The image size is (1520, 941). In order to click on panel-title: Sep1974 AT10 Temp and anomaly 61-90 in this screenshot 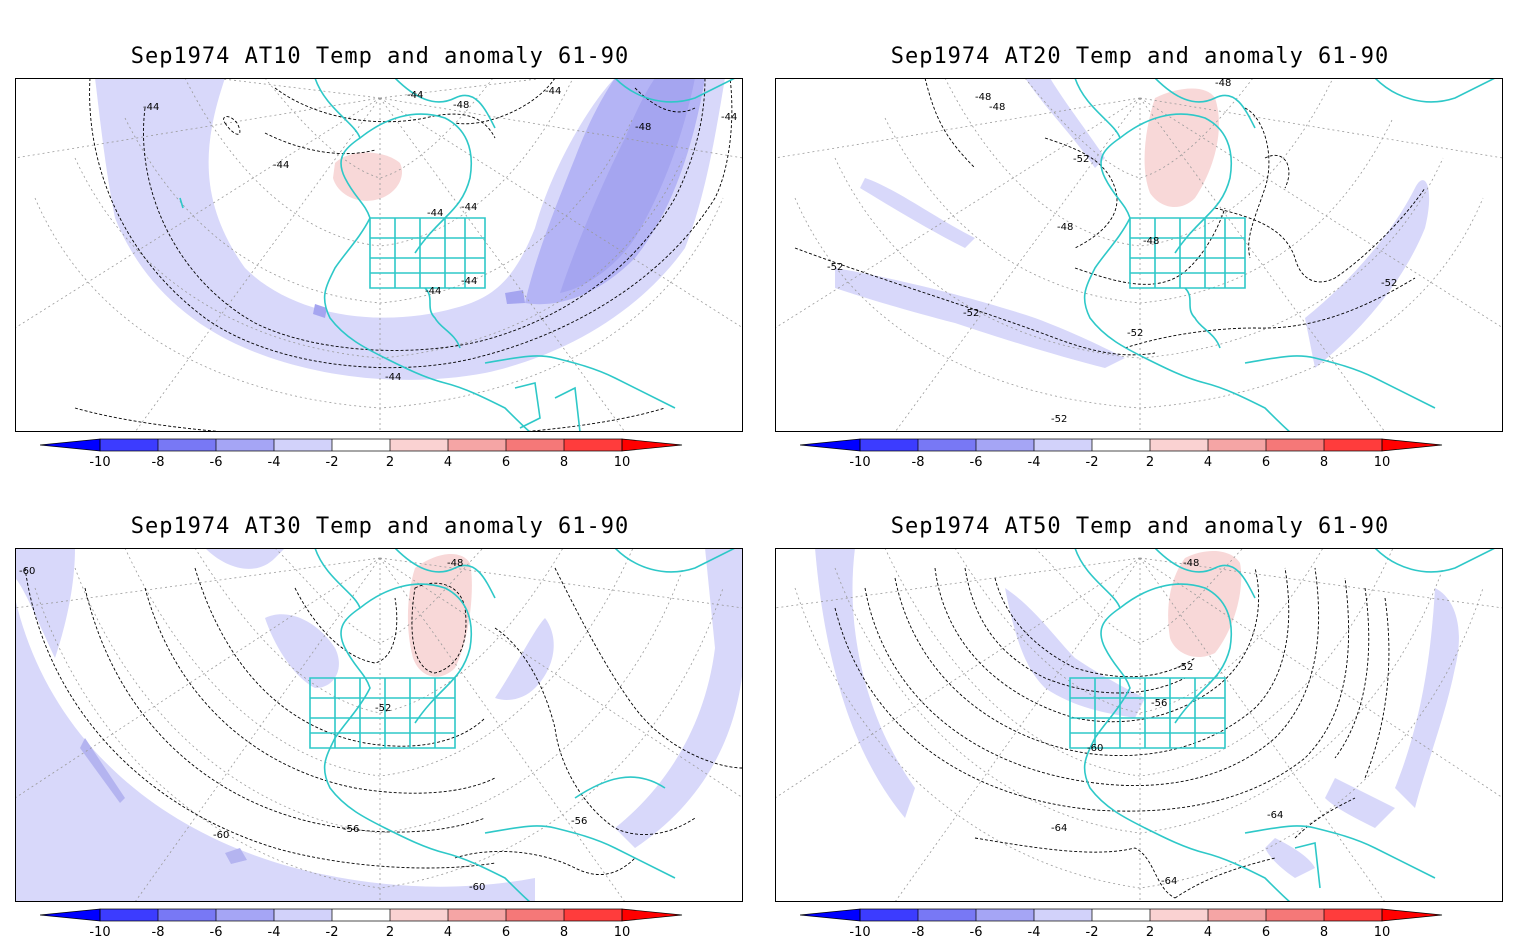, I will do `click(380, 56)`.